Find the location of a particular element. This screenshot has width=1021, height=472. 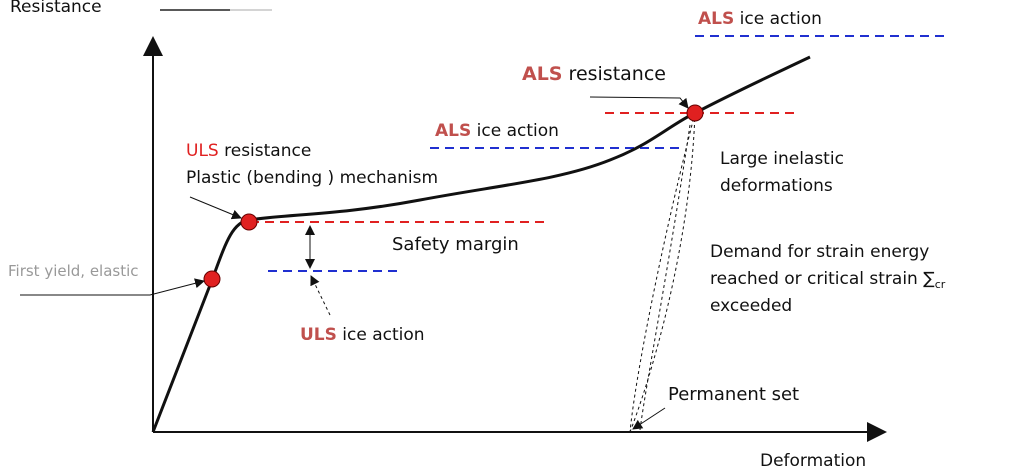

large-inelastic: Large inelastic is located at coordinates (782, 159).